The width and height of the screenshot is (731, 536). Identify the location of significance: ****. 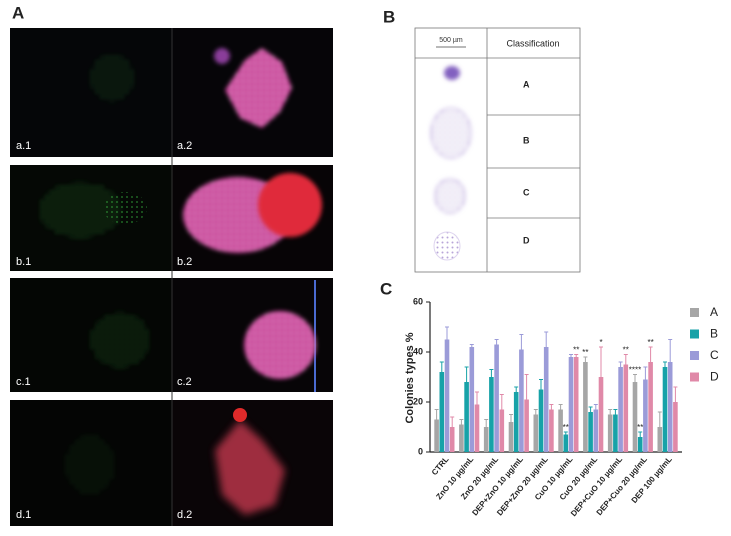
(635, 370).